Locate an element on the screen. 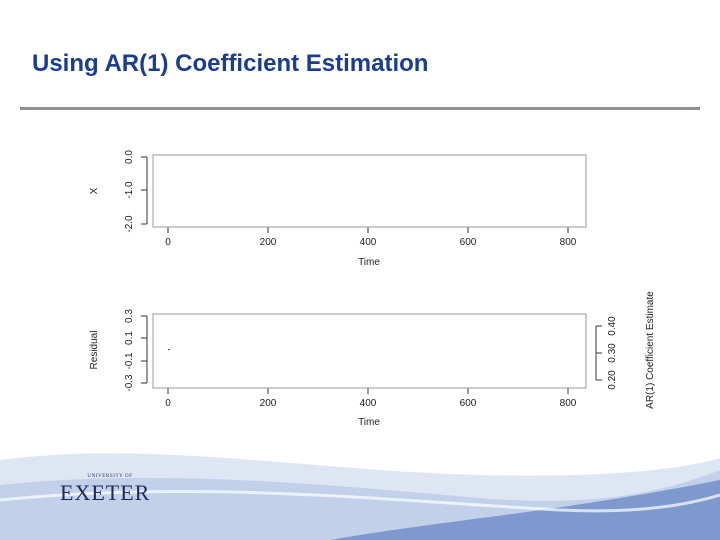  title-divider is located at coordinates (360, 108).